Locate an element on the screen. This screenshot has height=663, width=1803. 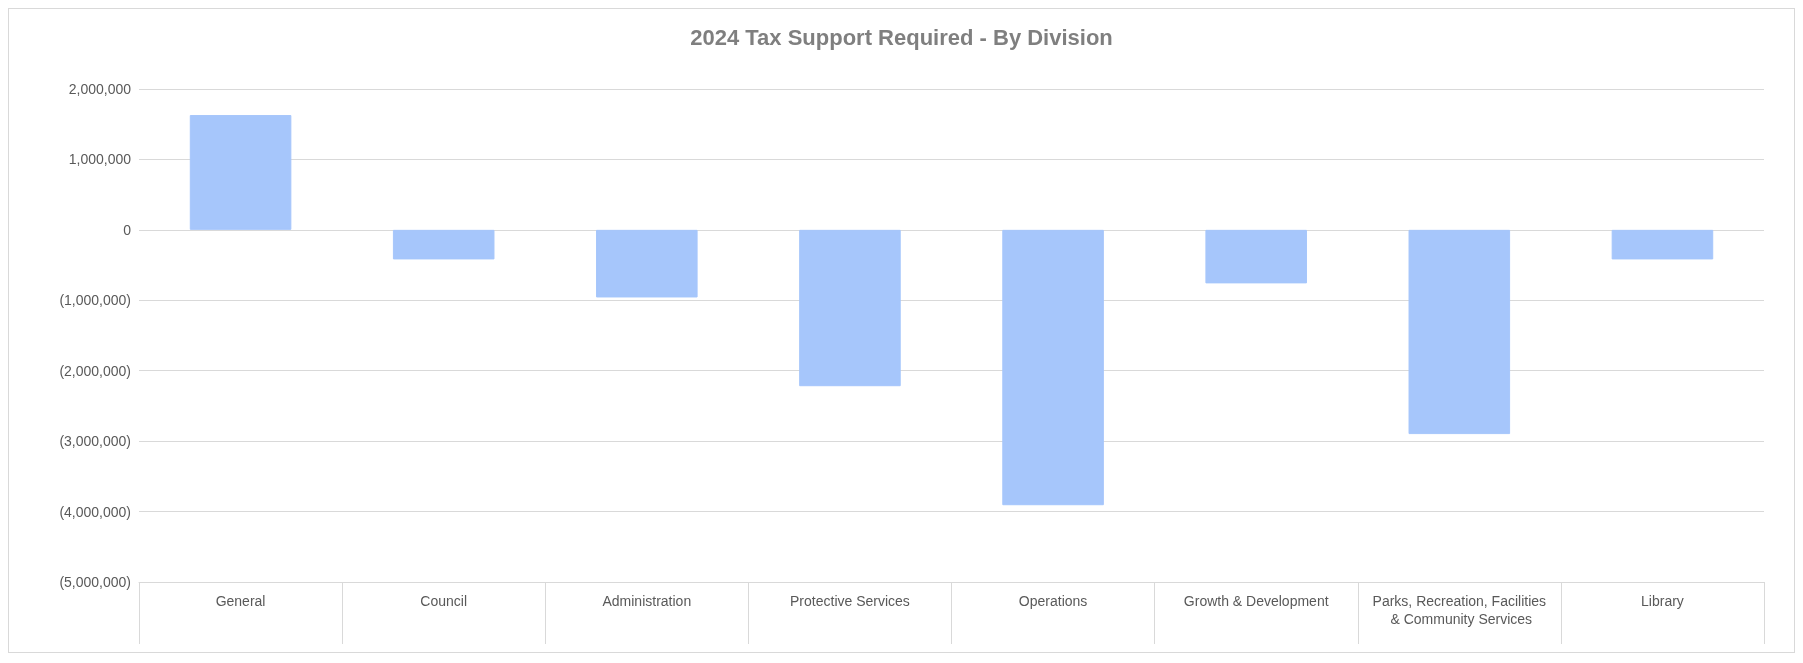
y-tick-label: (3,000,000) is located at coordinates (95, 441).